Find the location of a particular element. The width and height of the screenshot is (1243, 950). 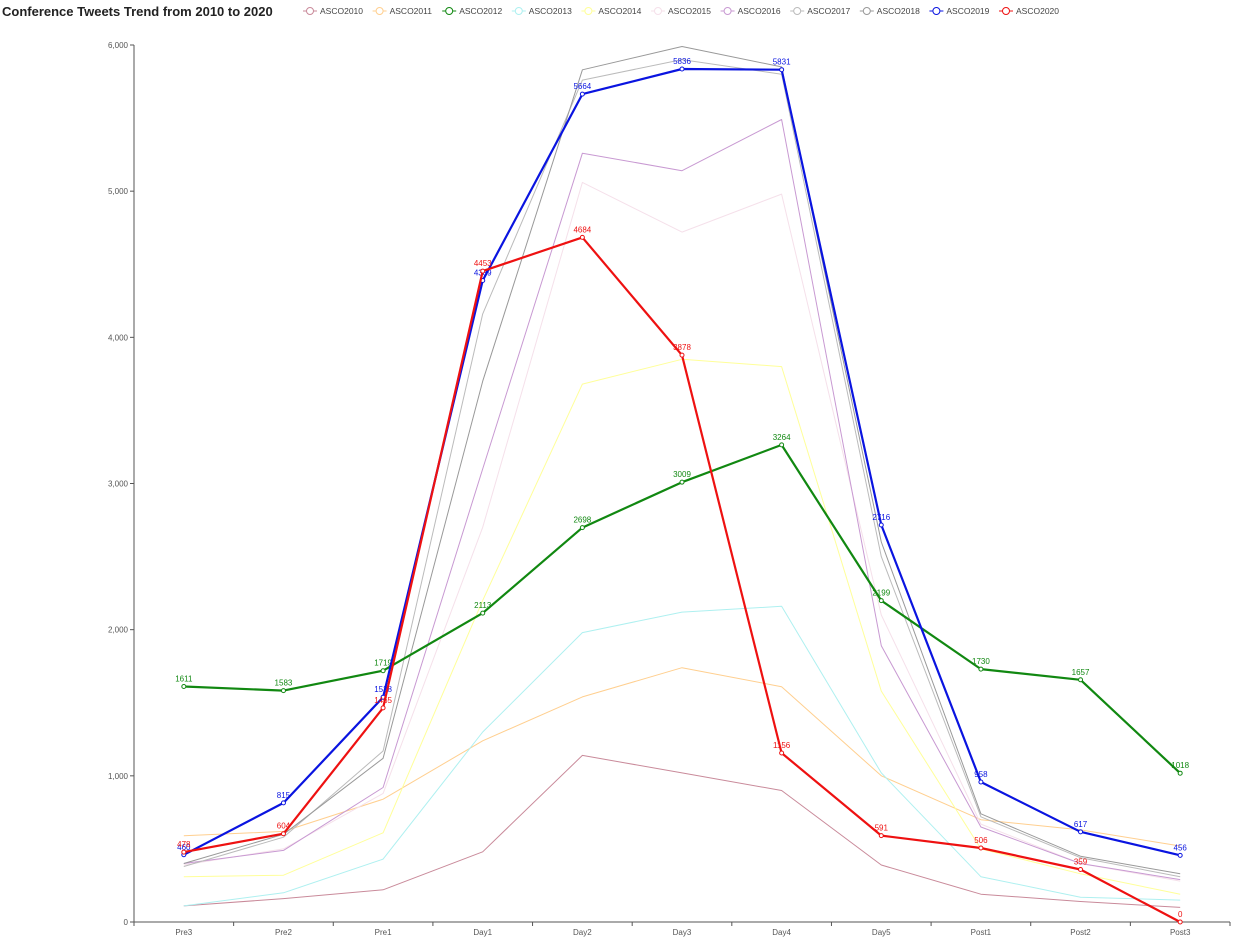

data-label-asco2019: 456 is located at coordinates (1181, 847).